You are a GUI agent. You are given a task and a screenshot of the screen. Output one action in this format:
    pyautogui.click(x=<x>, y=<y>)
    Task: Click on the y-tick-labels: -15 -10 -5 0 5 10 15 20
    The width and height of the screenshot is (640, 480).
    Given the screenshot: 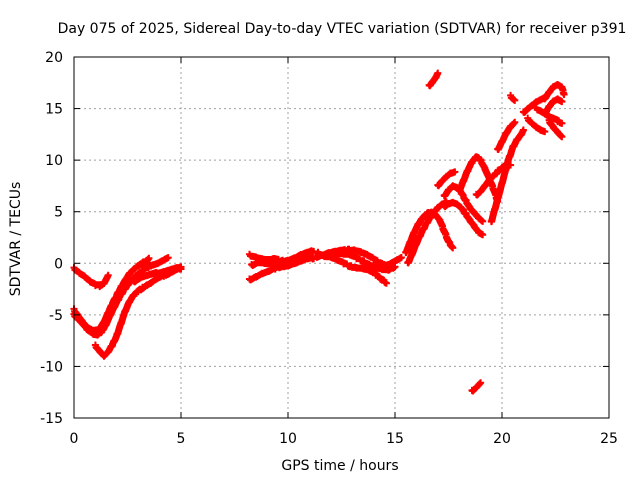 What is the action you would take?
    pyautogui.click(x=51, y=238)
    